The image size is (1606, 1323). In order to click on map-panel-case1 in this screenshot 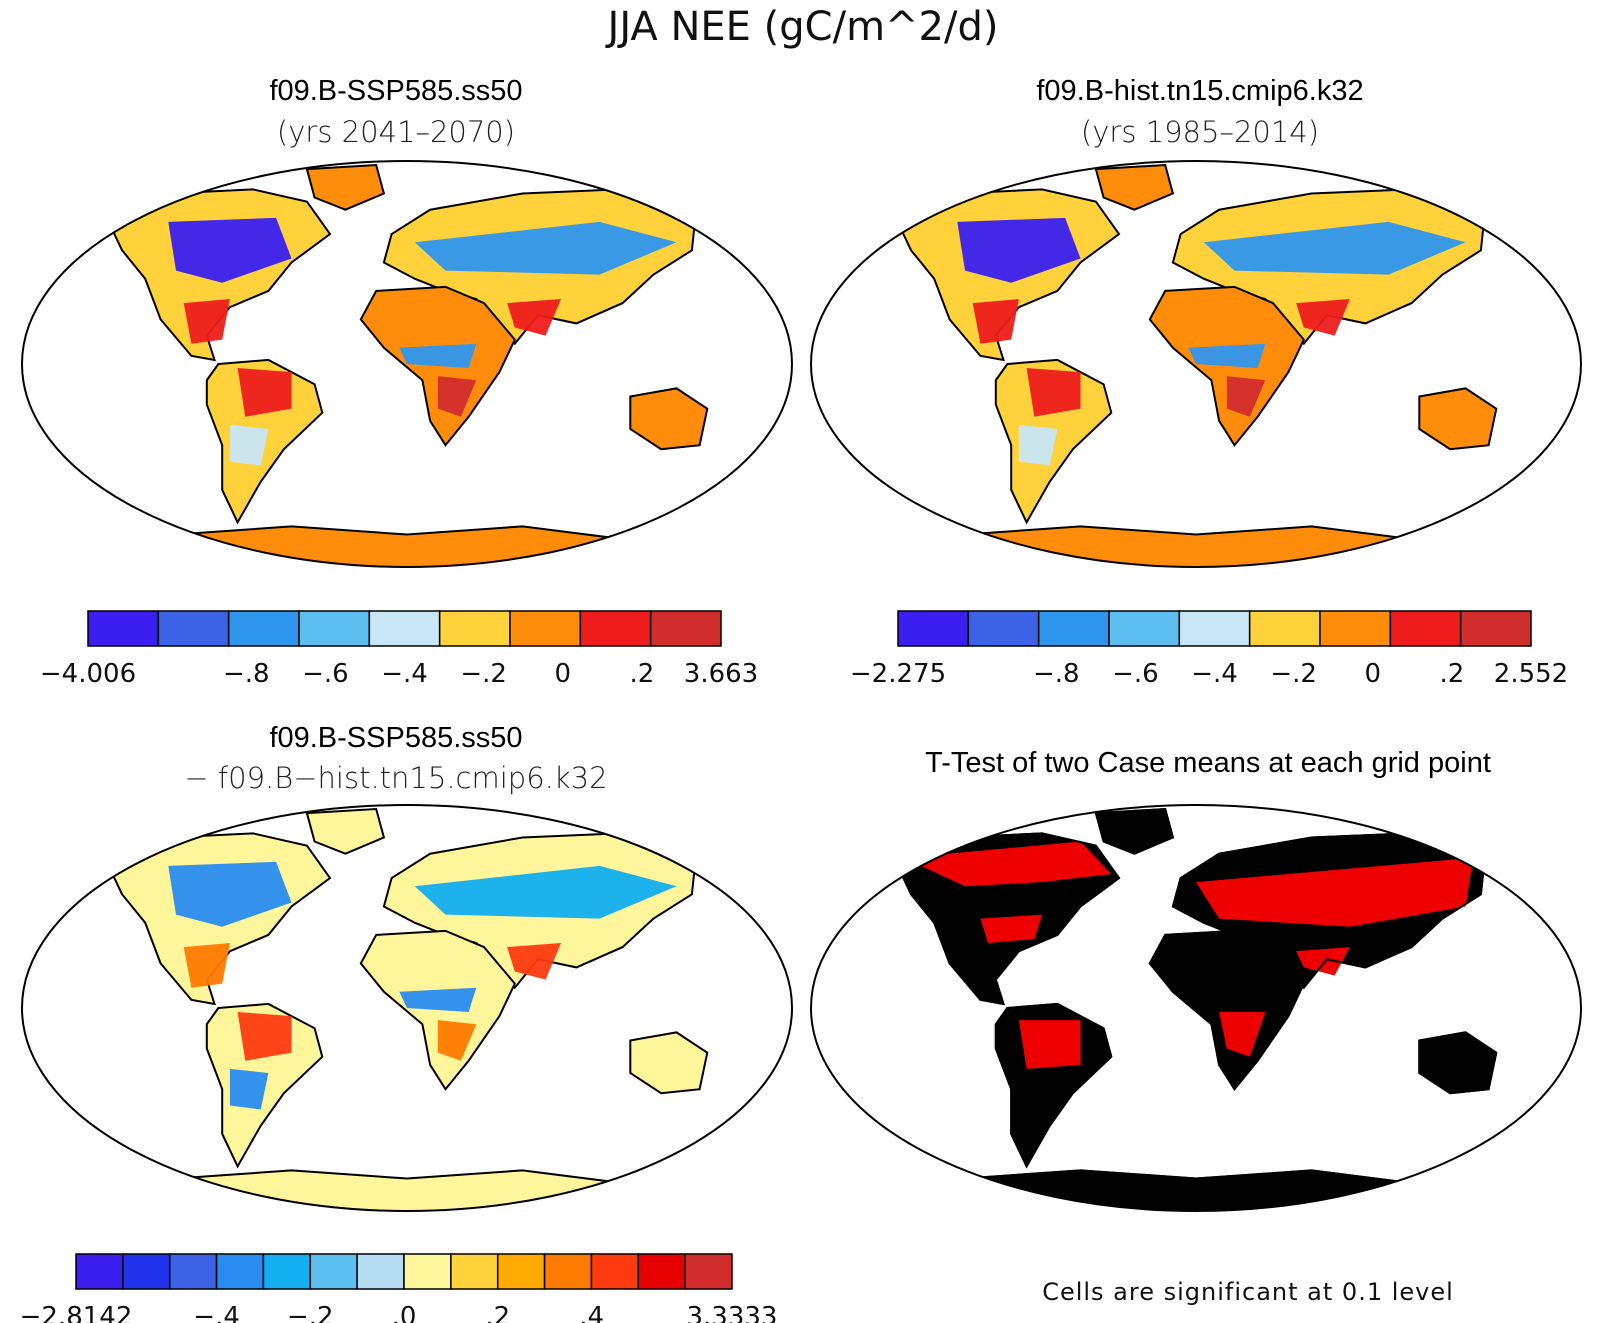, I will do `click(407, 364)`.